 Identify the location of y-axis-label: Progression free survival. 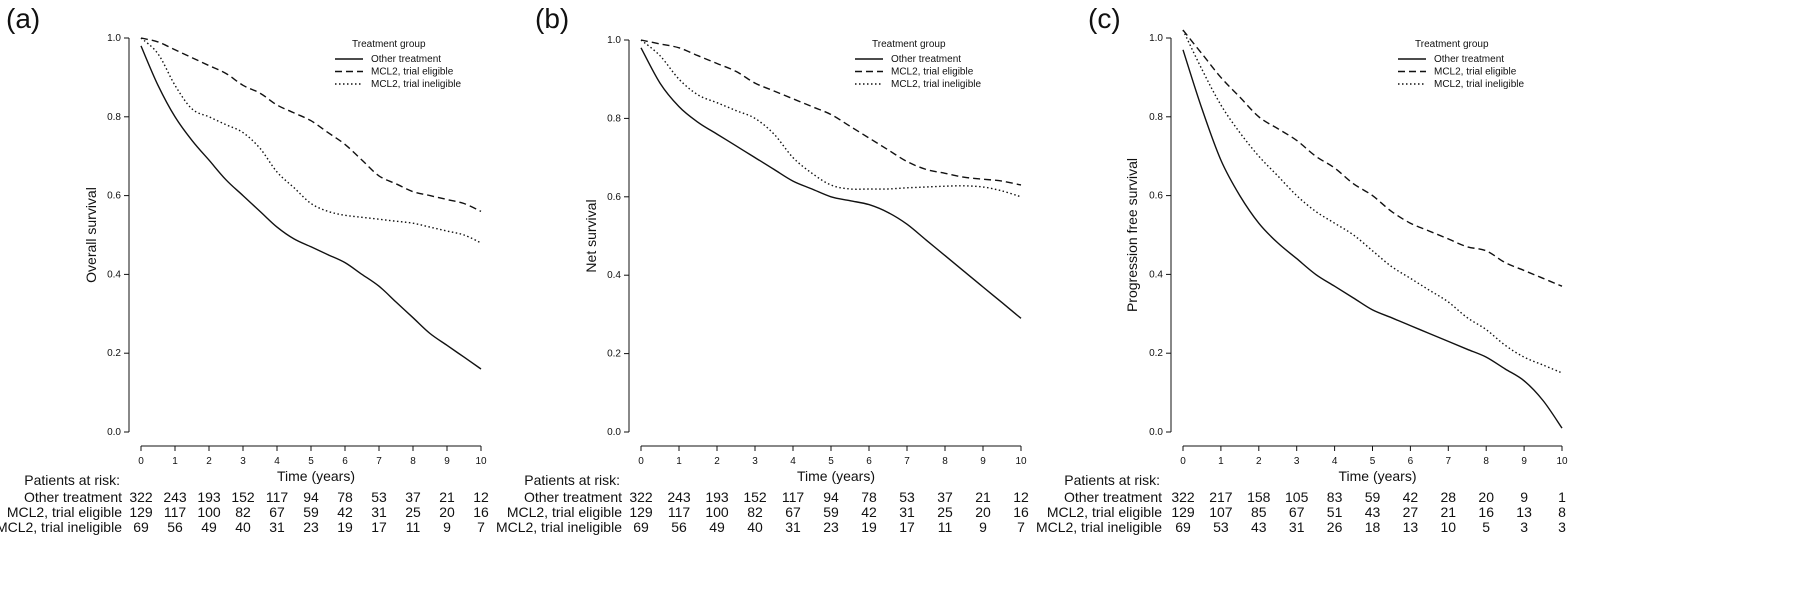
(1132, 235).